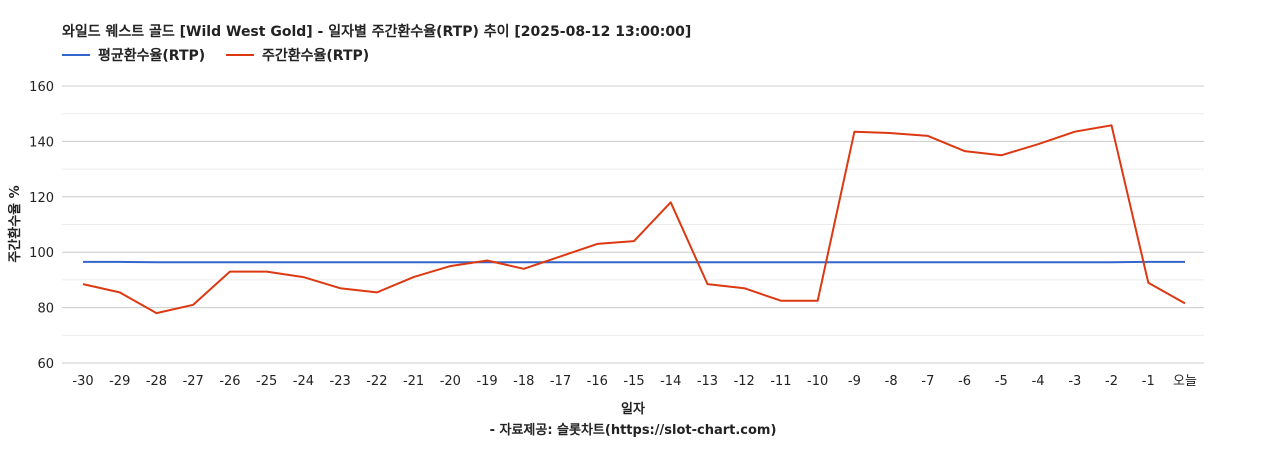  I want to click on y-tick-label: 60, so click(45, 364).